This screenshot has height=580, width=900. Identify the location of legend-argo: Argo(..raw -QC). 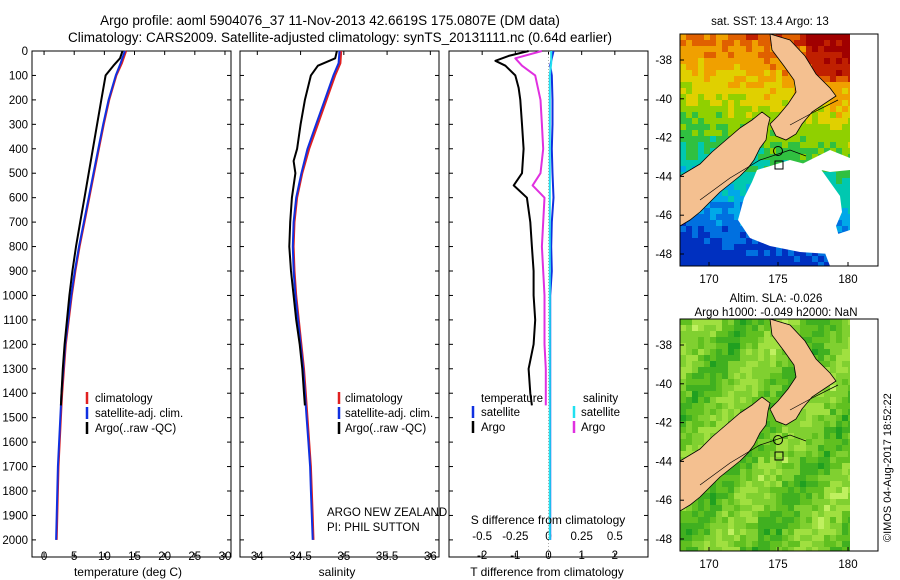
(385, 429).